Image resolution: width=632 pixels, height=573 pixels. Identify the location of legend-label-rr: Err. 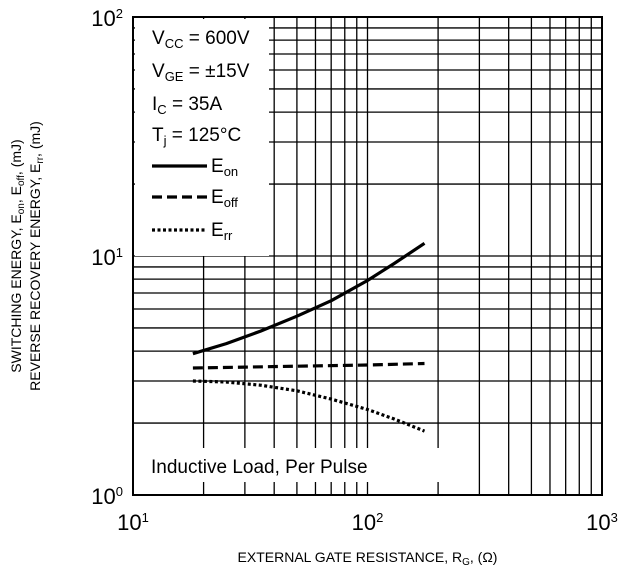
(222, 231).